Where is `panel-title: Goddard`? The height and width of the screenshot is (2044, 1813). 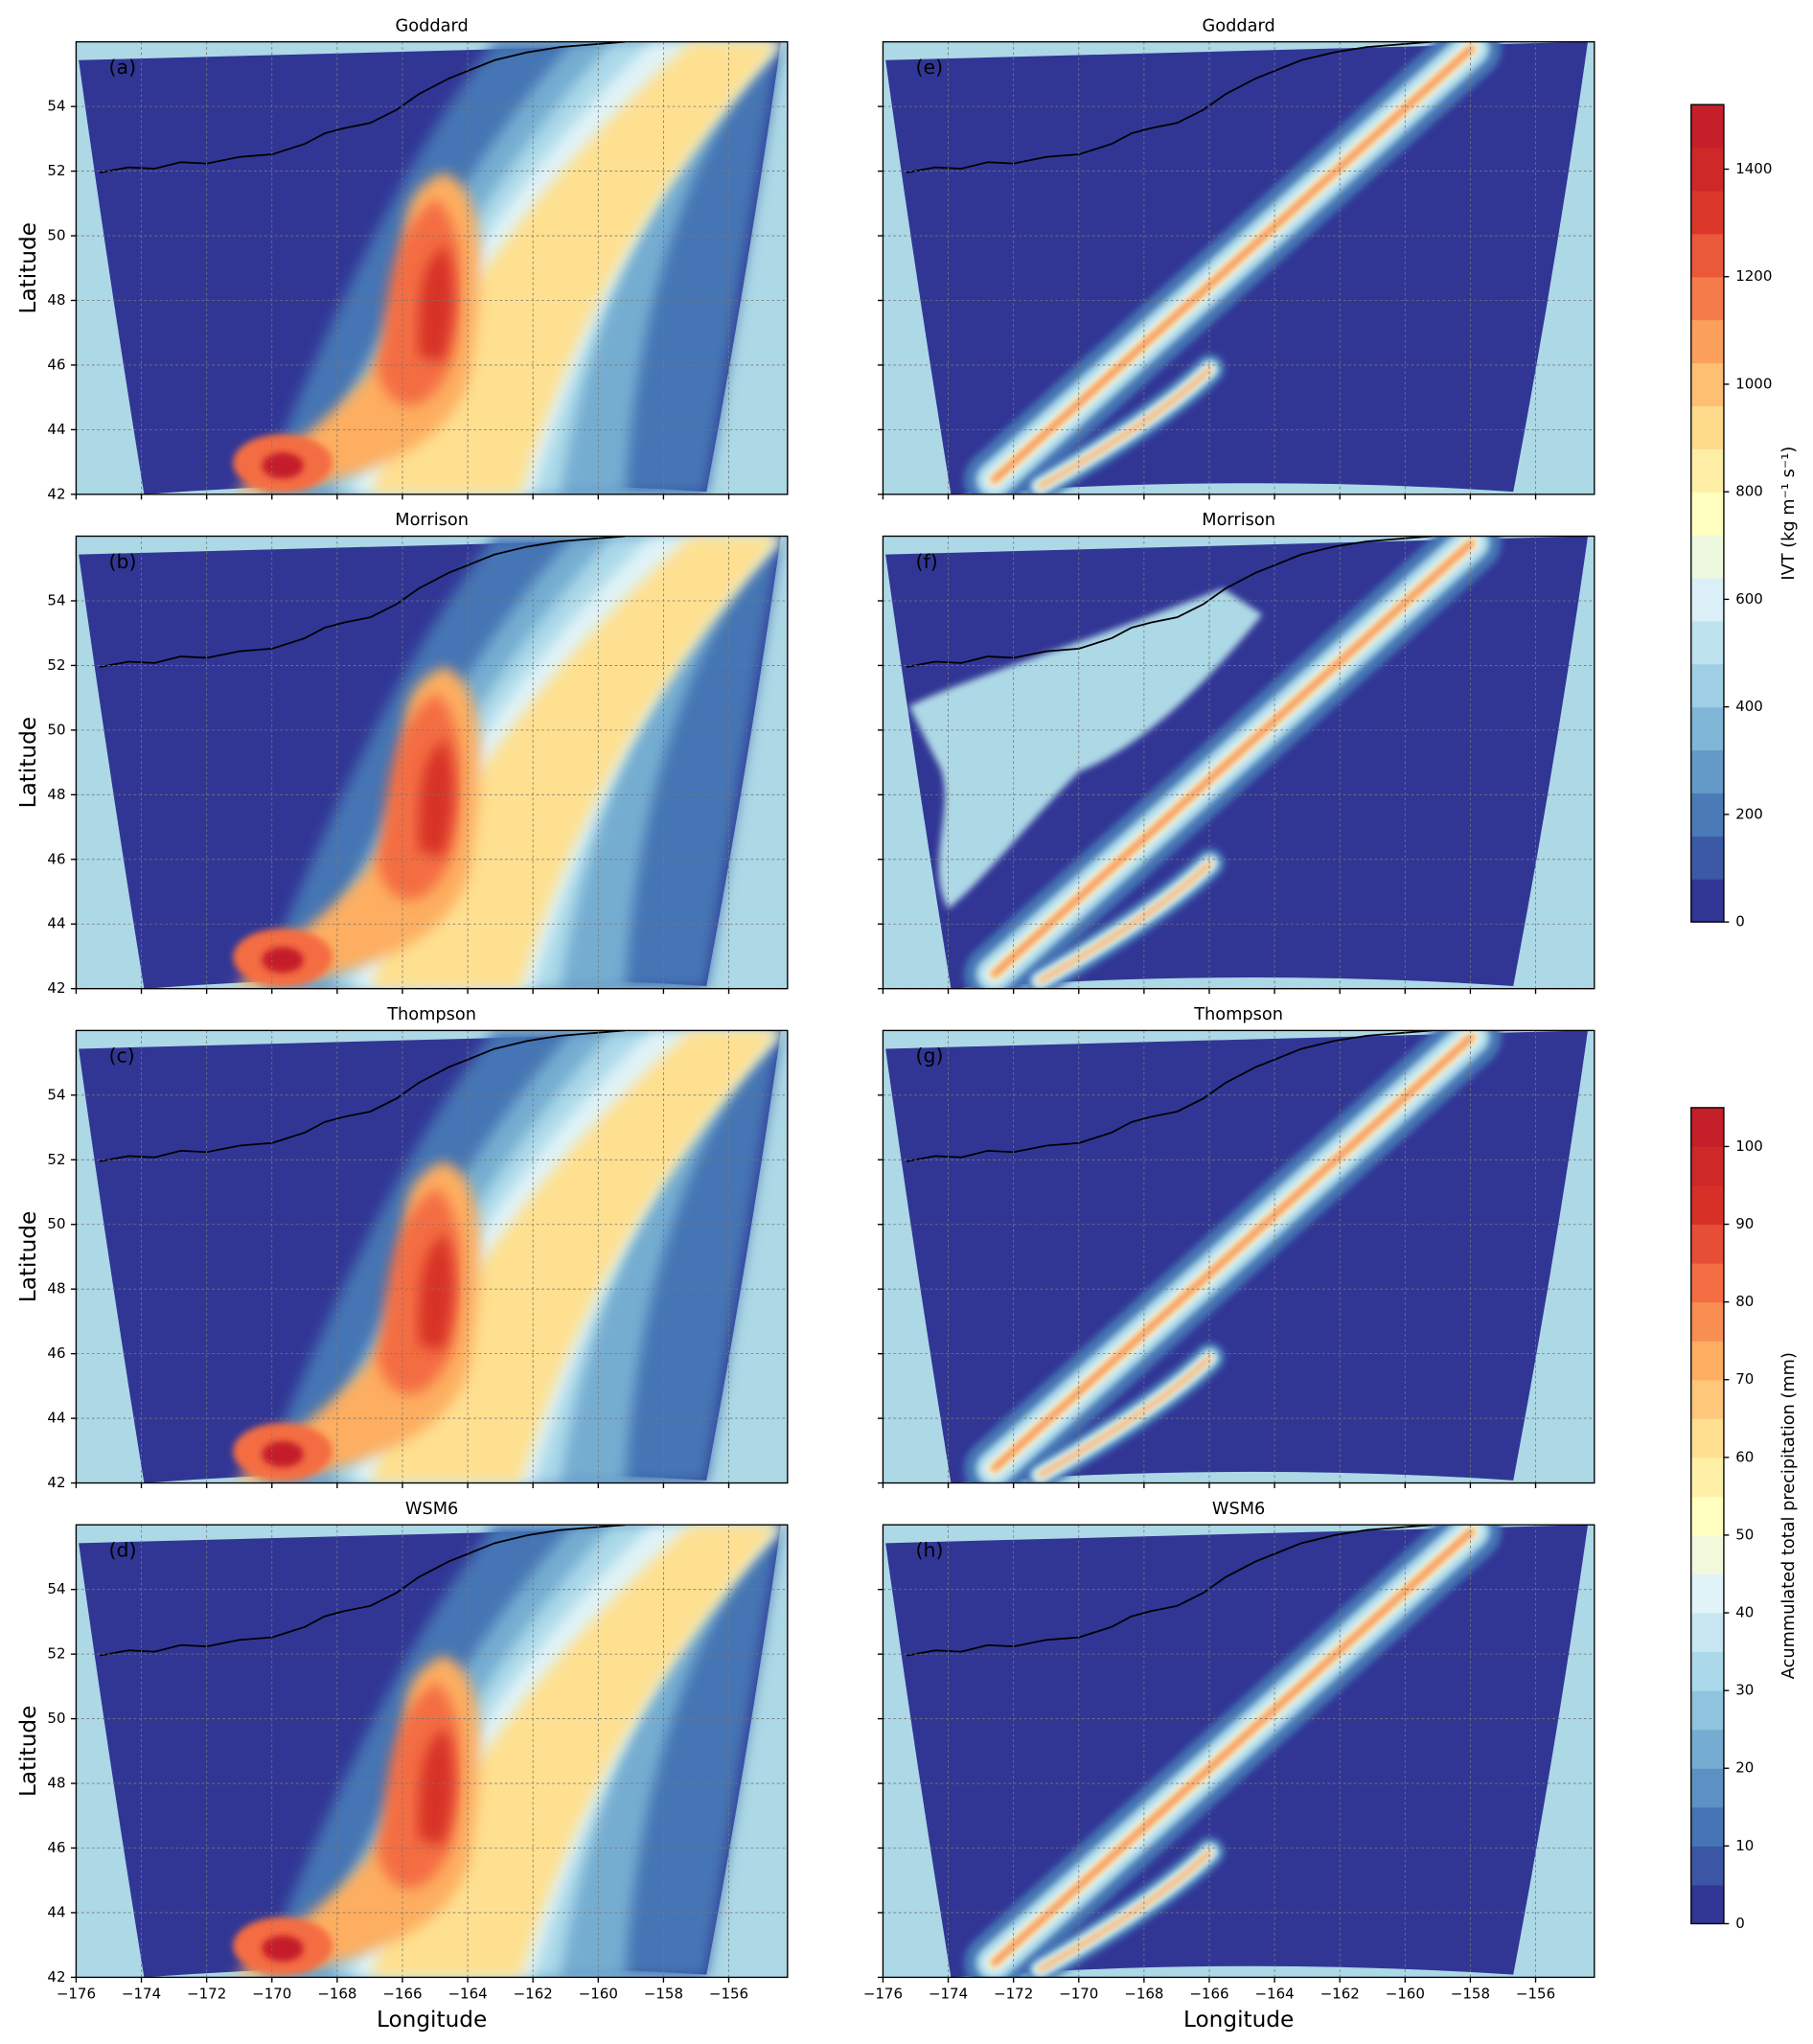
panel-title: Goddard is located at coordinates (432, 26).